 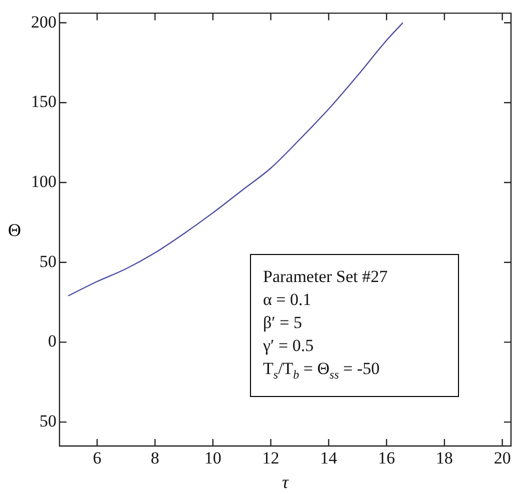 What do you see at coordinates (155, 458) in the screenshot?
I see `x-tick-label: 8` at bounding box center [155, 458].